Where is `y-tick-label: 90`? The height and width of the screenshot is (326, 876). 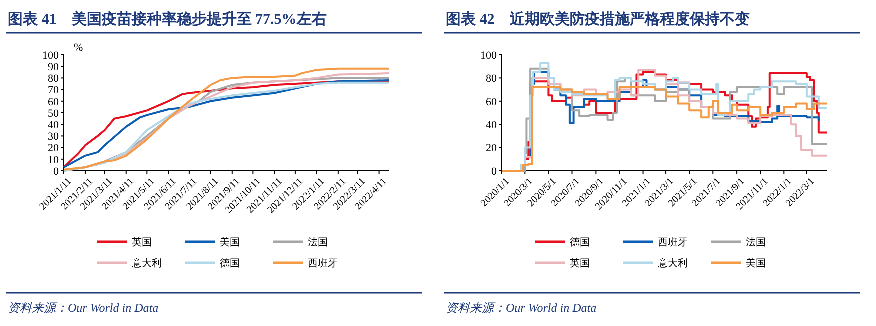
y-tick-label: 90 is located at coordinates (54, 67).